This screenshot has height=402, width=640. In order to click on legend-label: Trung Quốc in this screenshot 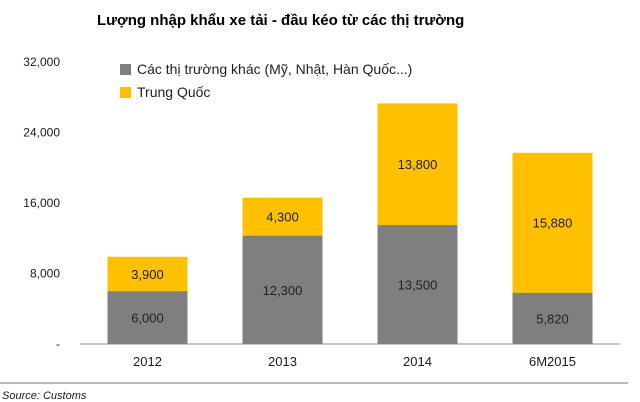, I will do `click(173, 92)`.